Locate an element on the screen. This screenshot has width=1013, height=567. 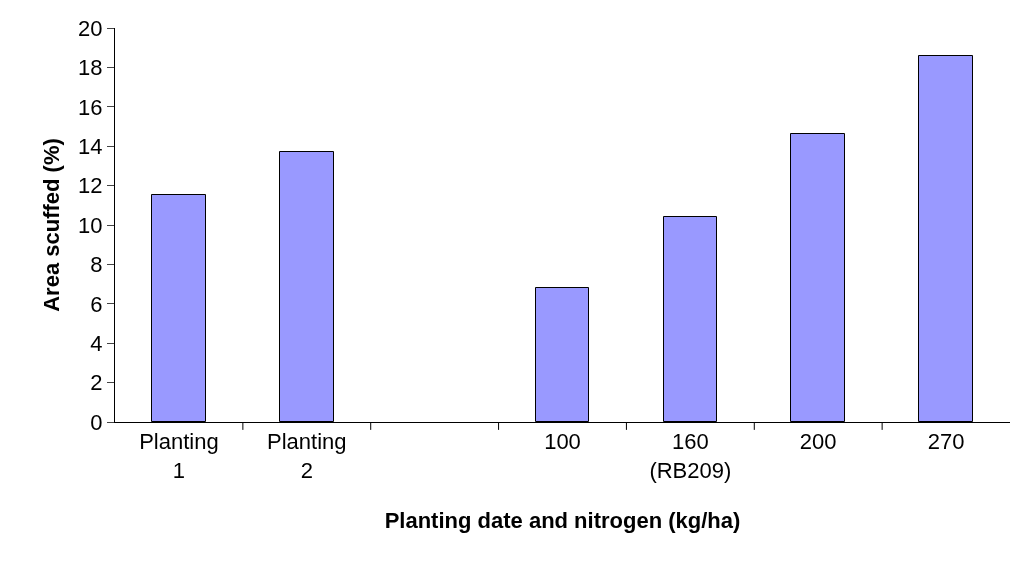
x-tick-label: 270 is located at coordinates (946, 442).